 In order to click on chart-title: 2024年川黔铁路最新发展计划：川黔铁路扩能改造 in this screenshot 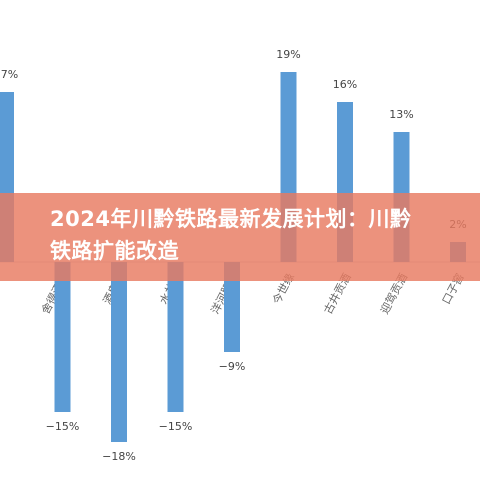, I will do `click(231, 235)`.